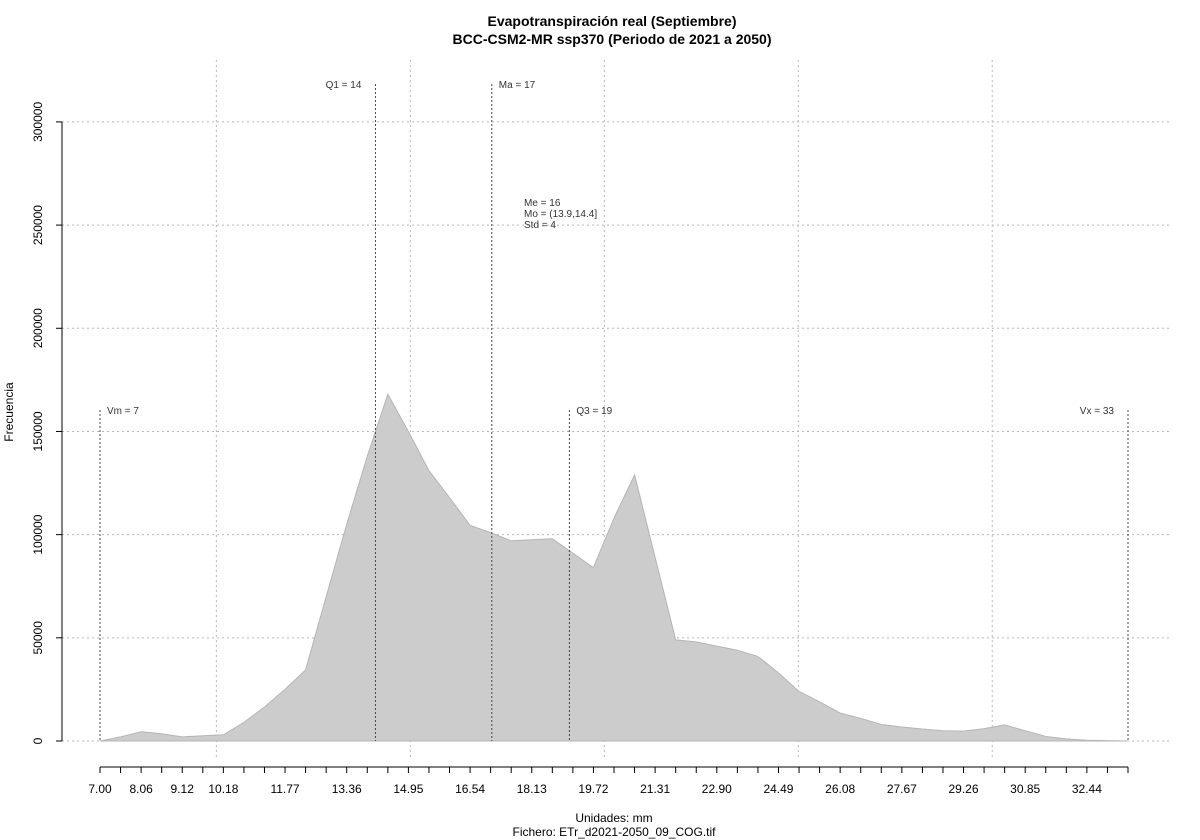 Image resolution: width=1200 pixels, height=840 pixels. I want to click on stats-box-line: Std = 4, so click(540, 225).